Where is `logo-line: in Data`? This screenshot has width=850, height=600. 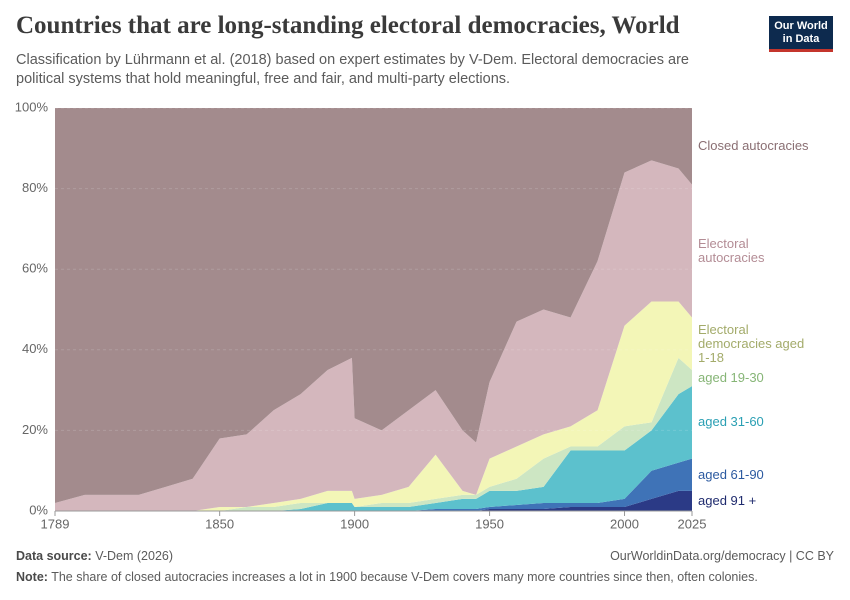 logo-line: in Data is located at coordinates (801, 39).